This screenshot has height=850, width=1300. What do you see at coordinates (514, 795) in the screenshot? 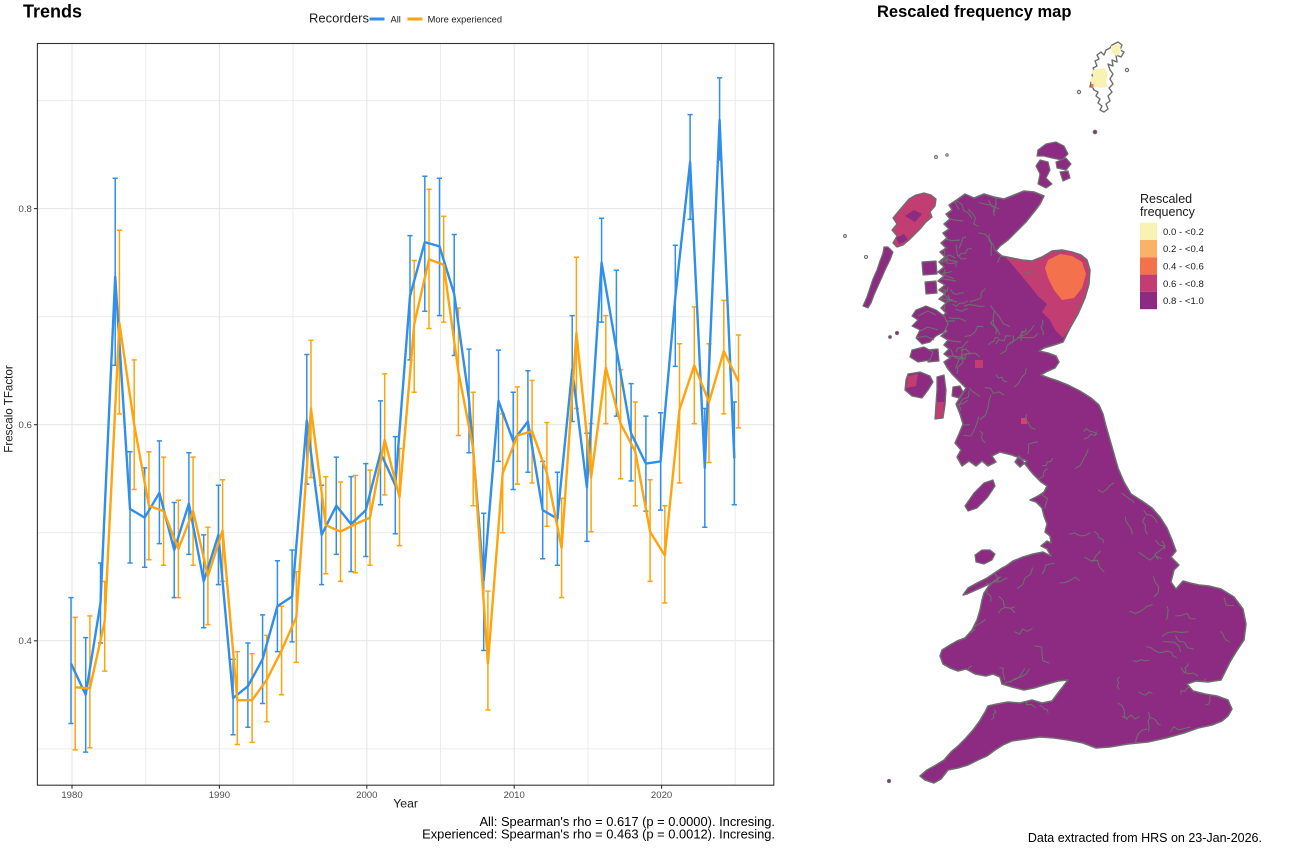
I see `svg-text: 2010` at bounding box center [514, 795].